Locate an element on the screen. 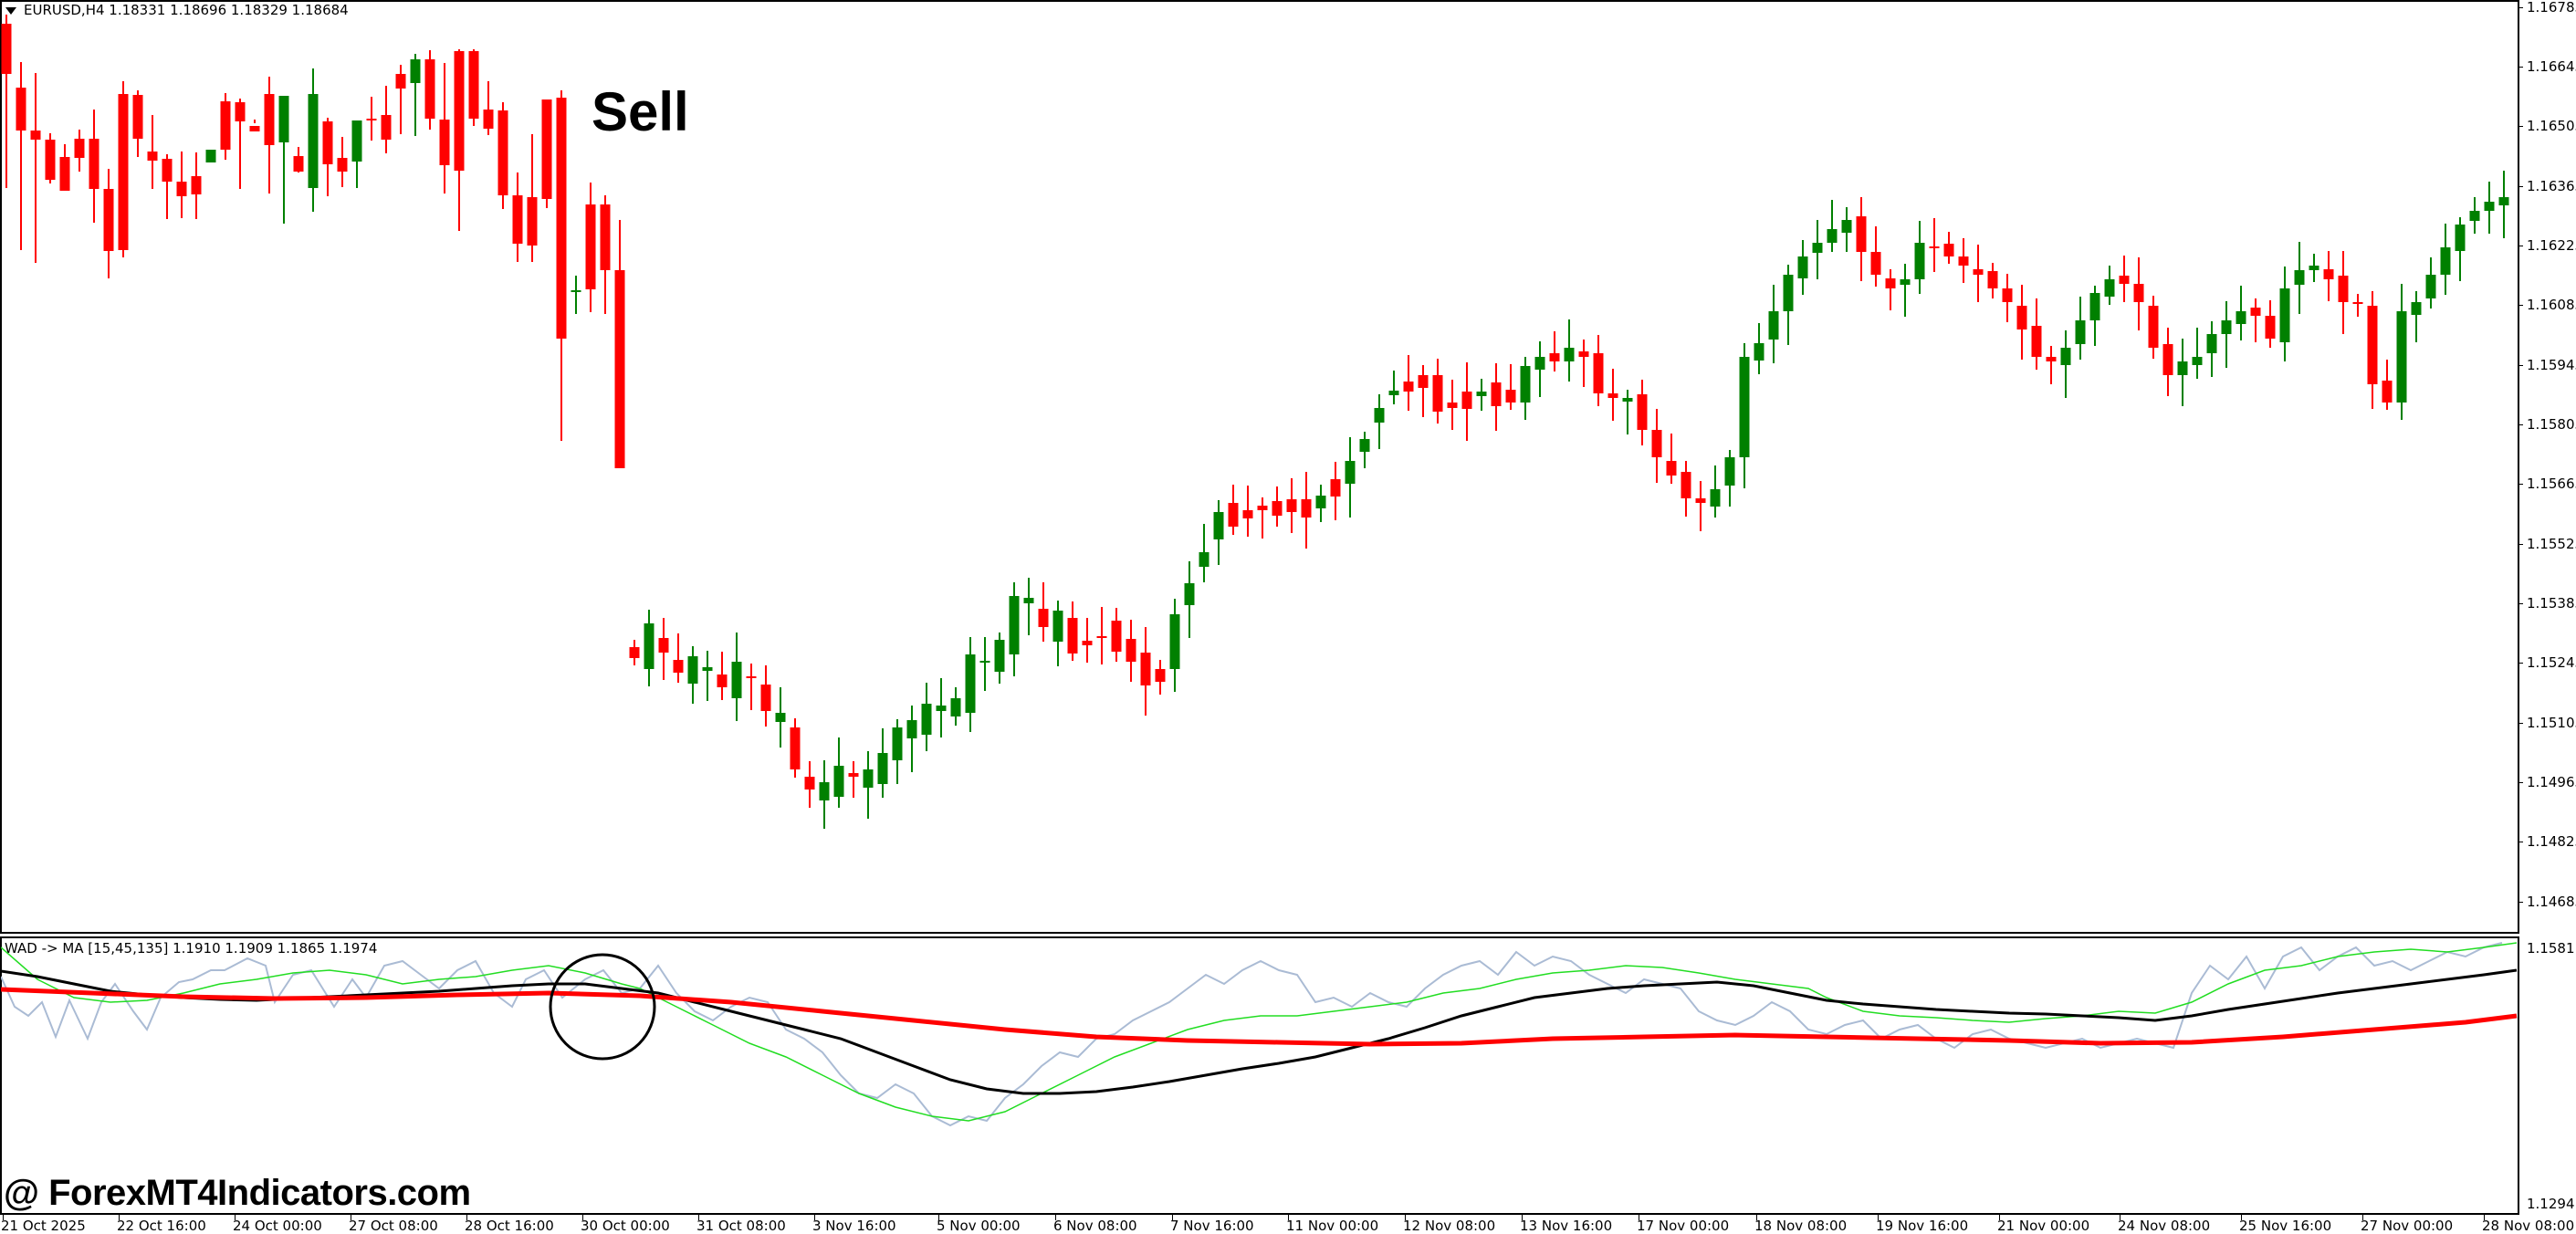 This screenshot has width=2576, height=1234. watermark: @ ForexMT4Indicators.com is located at coordinates (238, 1193).